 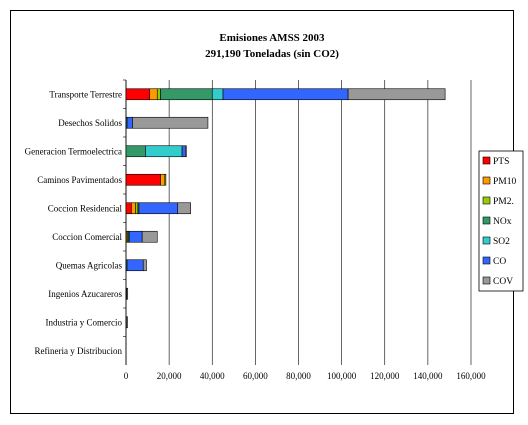 I want to click on x-tick-label: 0, so click(x=126, y=376).